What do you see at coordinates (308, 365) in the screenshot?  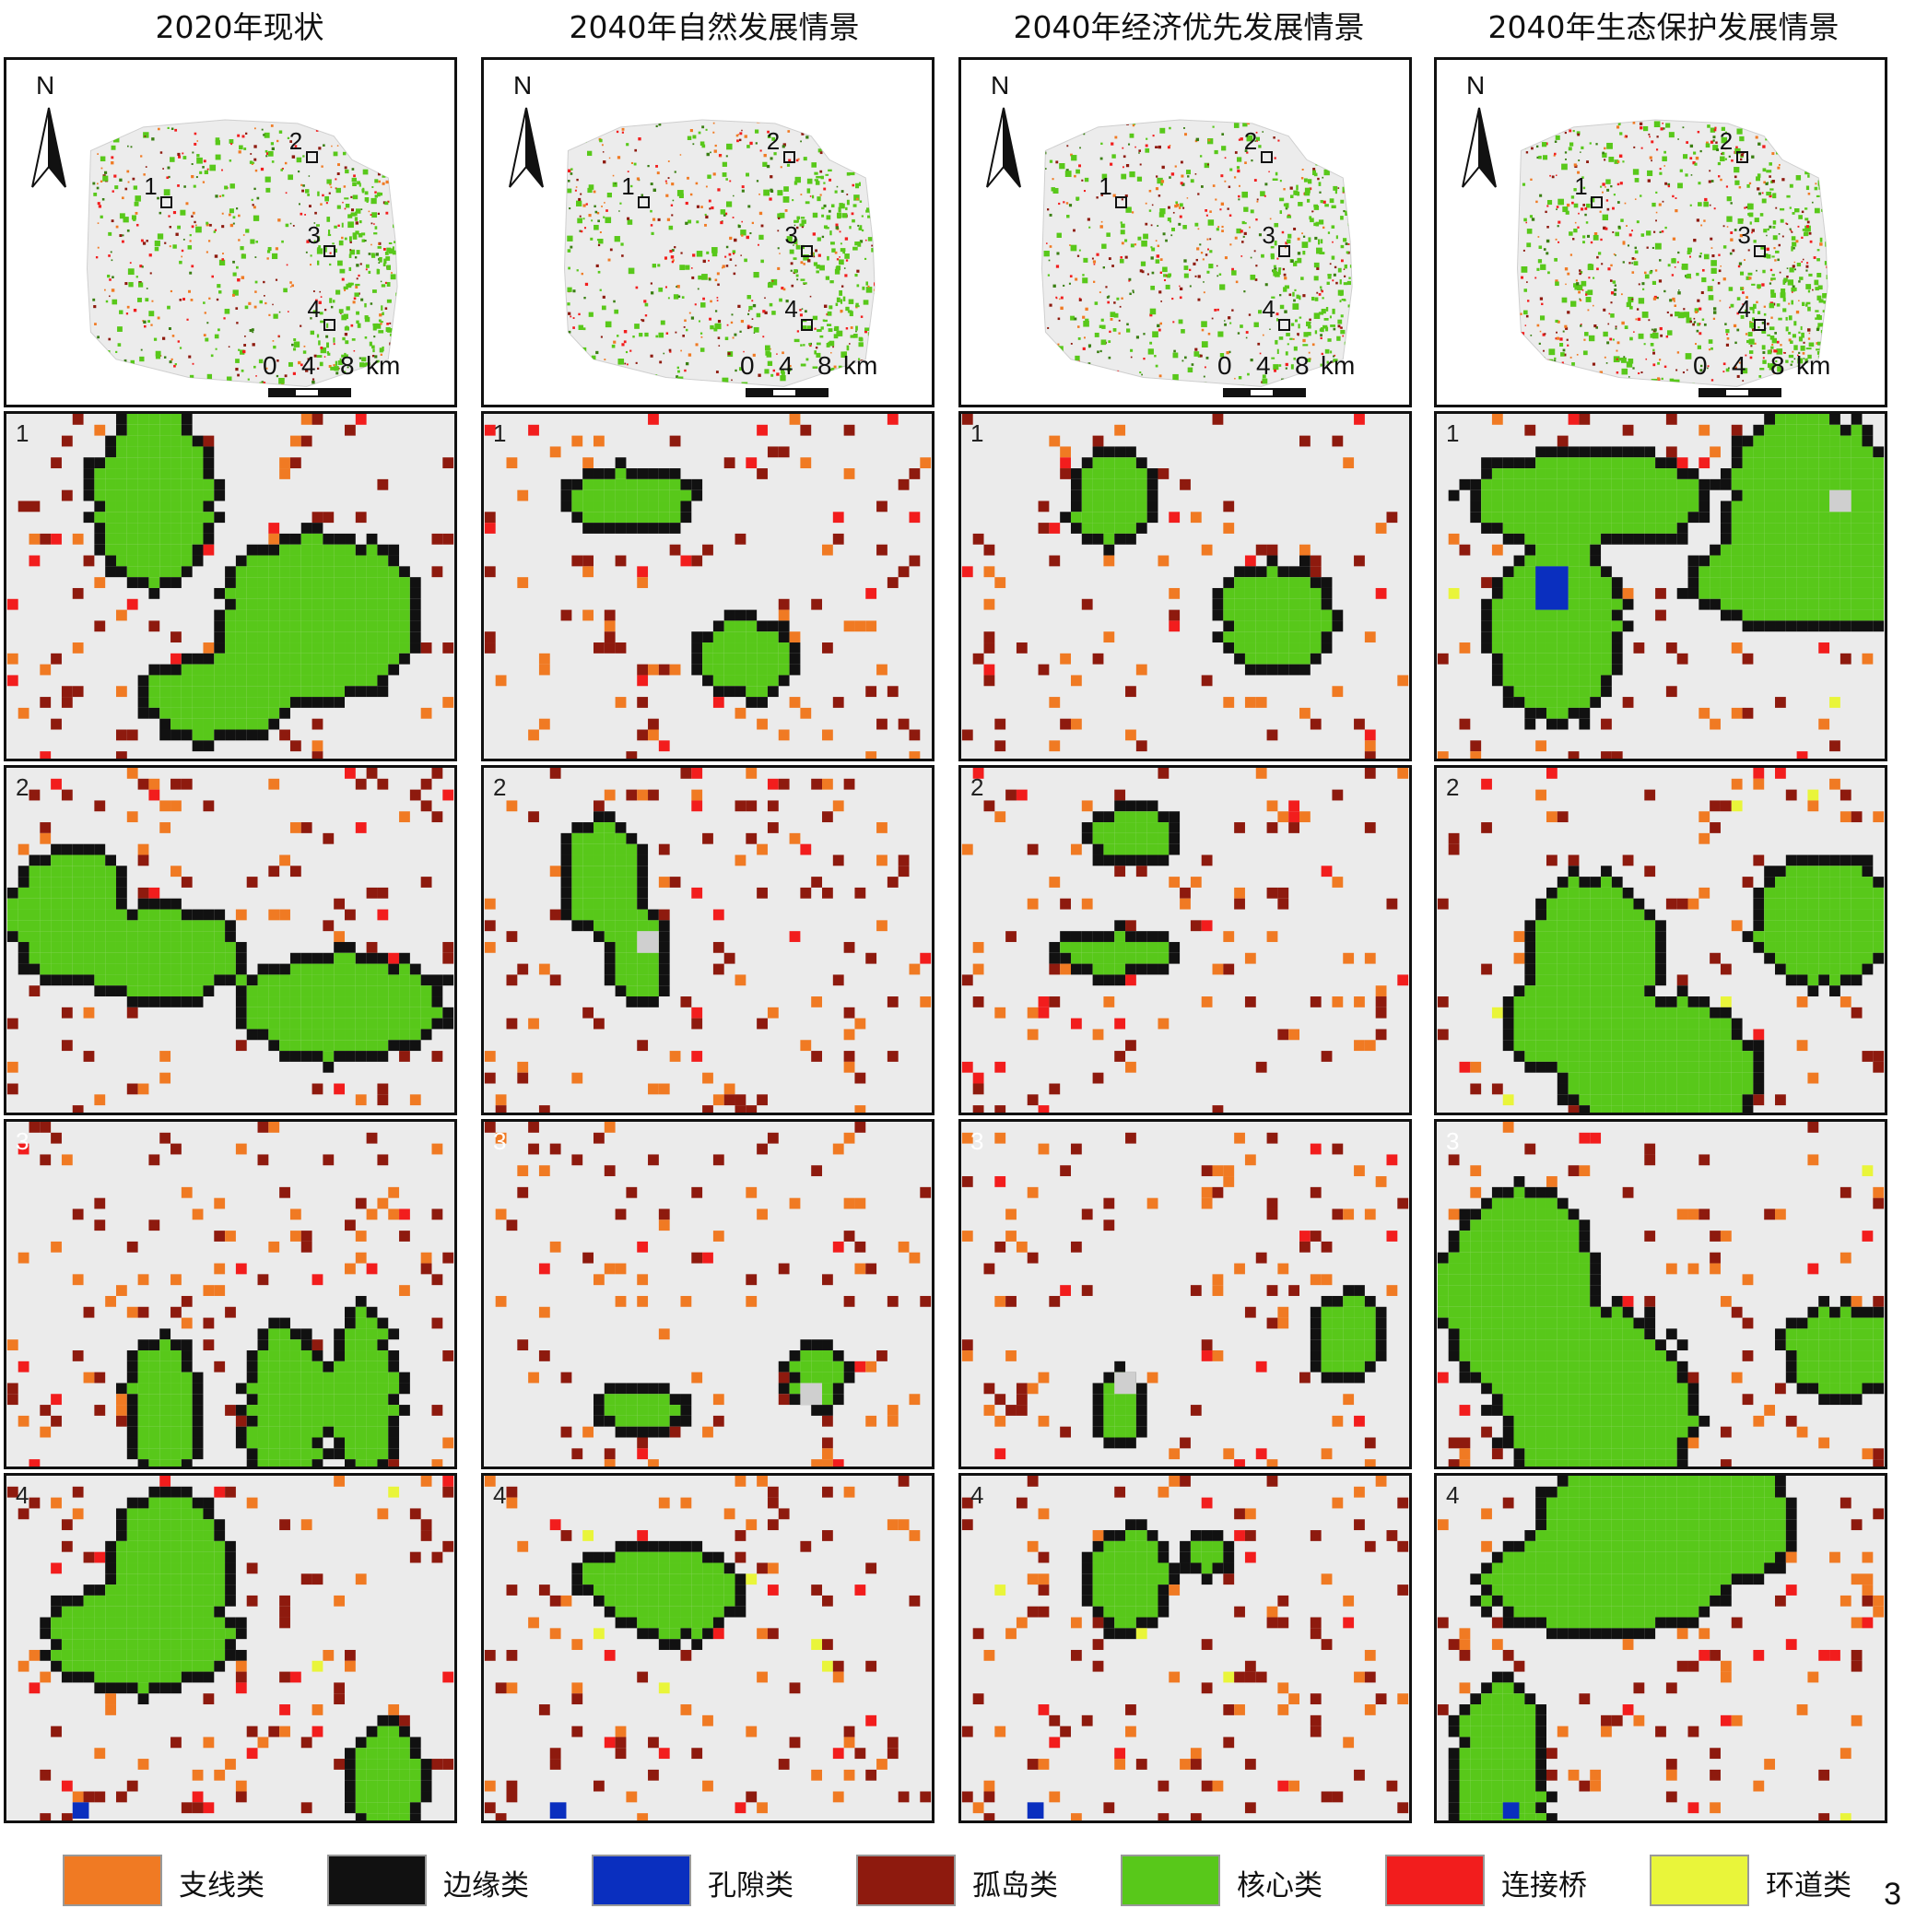 I see `scale-tick-4: 4` at bounding box center [308, 365].